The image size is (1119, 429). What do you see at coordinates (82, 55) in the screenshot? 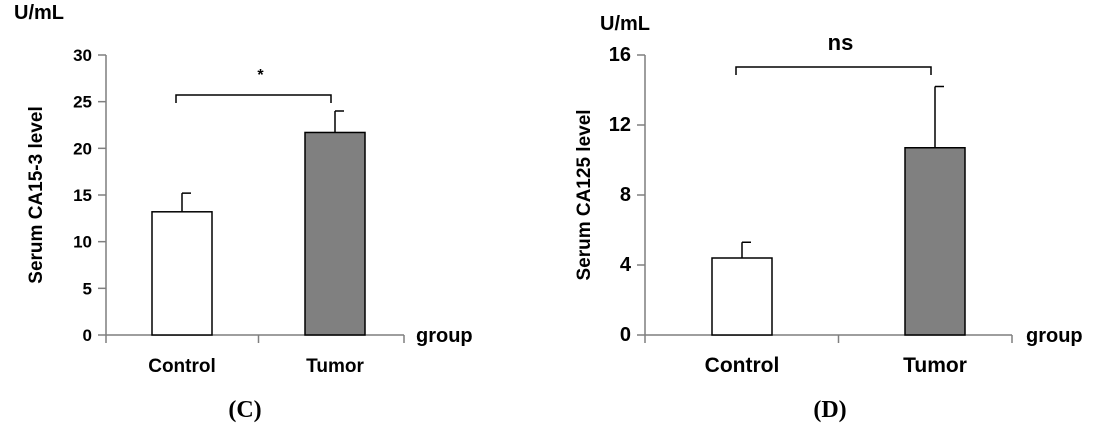
I see `y-tick-label: 30` at bounding box center [82, 55].